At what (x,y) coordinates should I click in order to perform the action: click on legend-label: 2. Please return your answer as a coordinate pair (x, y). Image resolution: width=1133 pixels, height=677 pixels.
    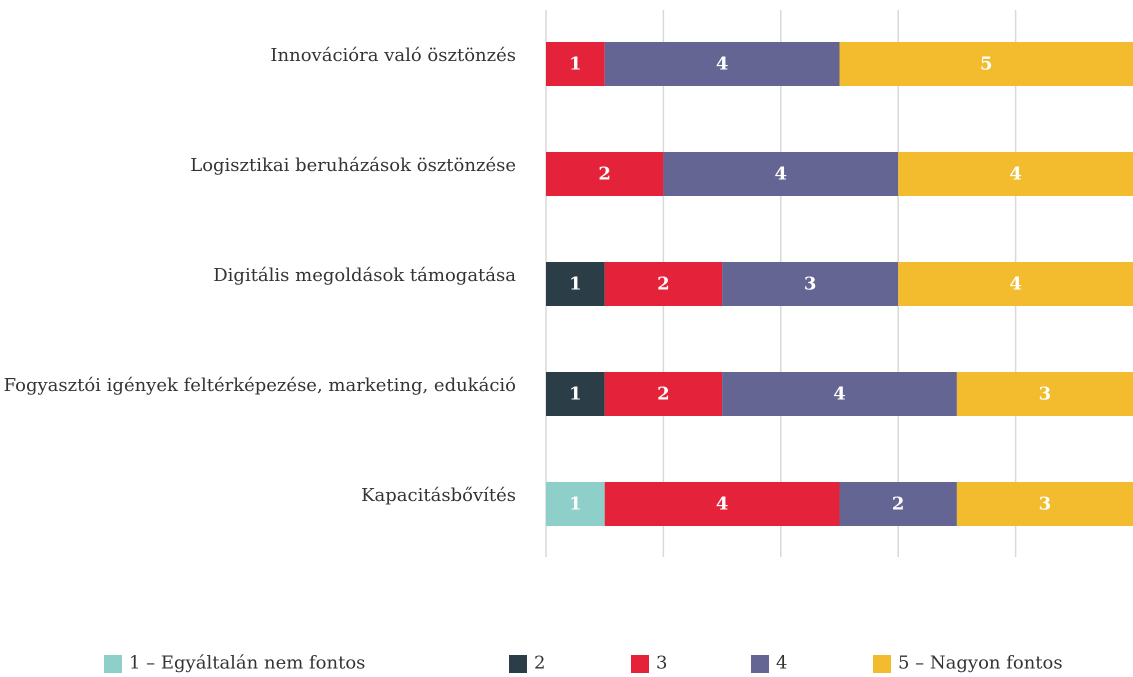
    Looking at the image, I should click on (539, 663).